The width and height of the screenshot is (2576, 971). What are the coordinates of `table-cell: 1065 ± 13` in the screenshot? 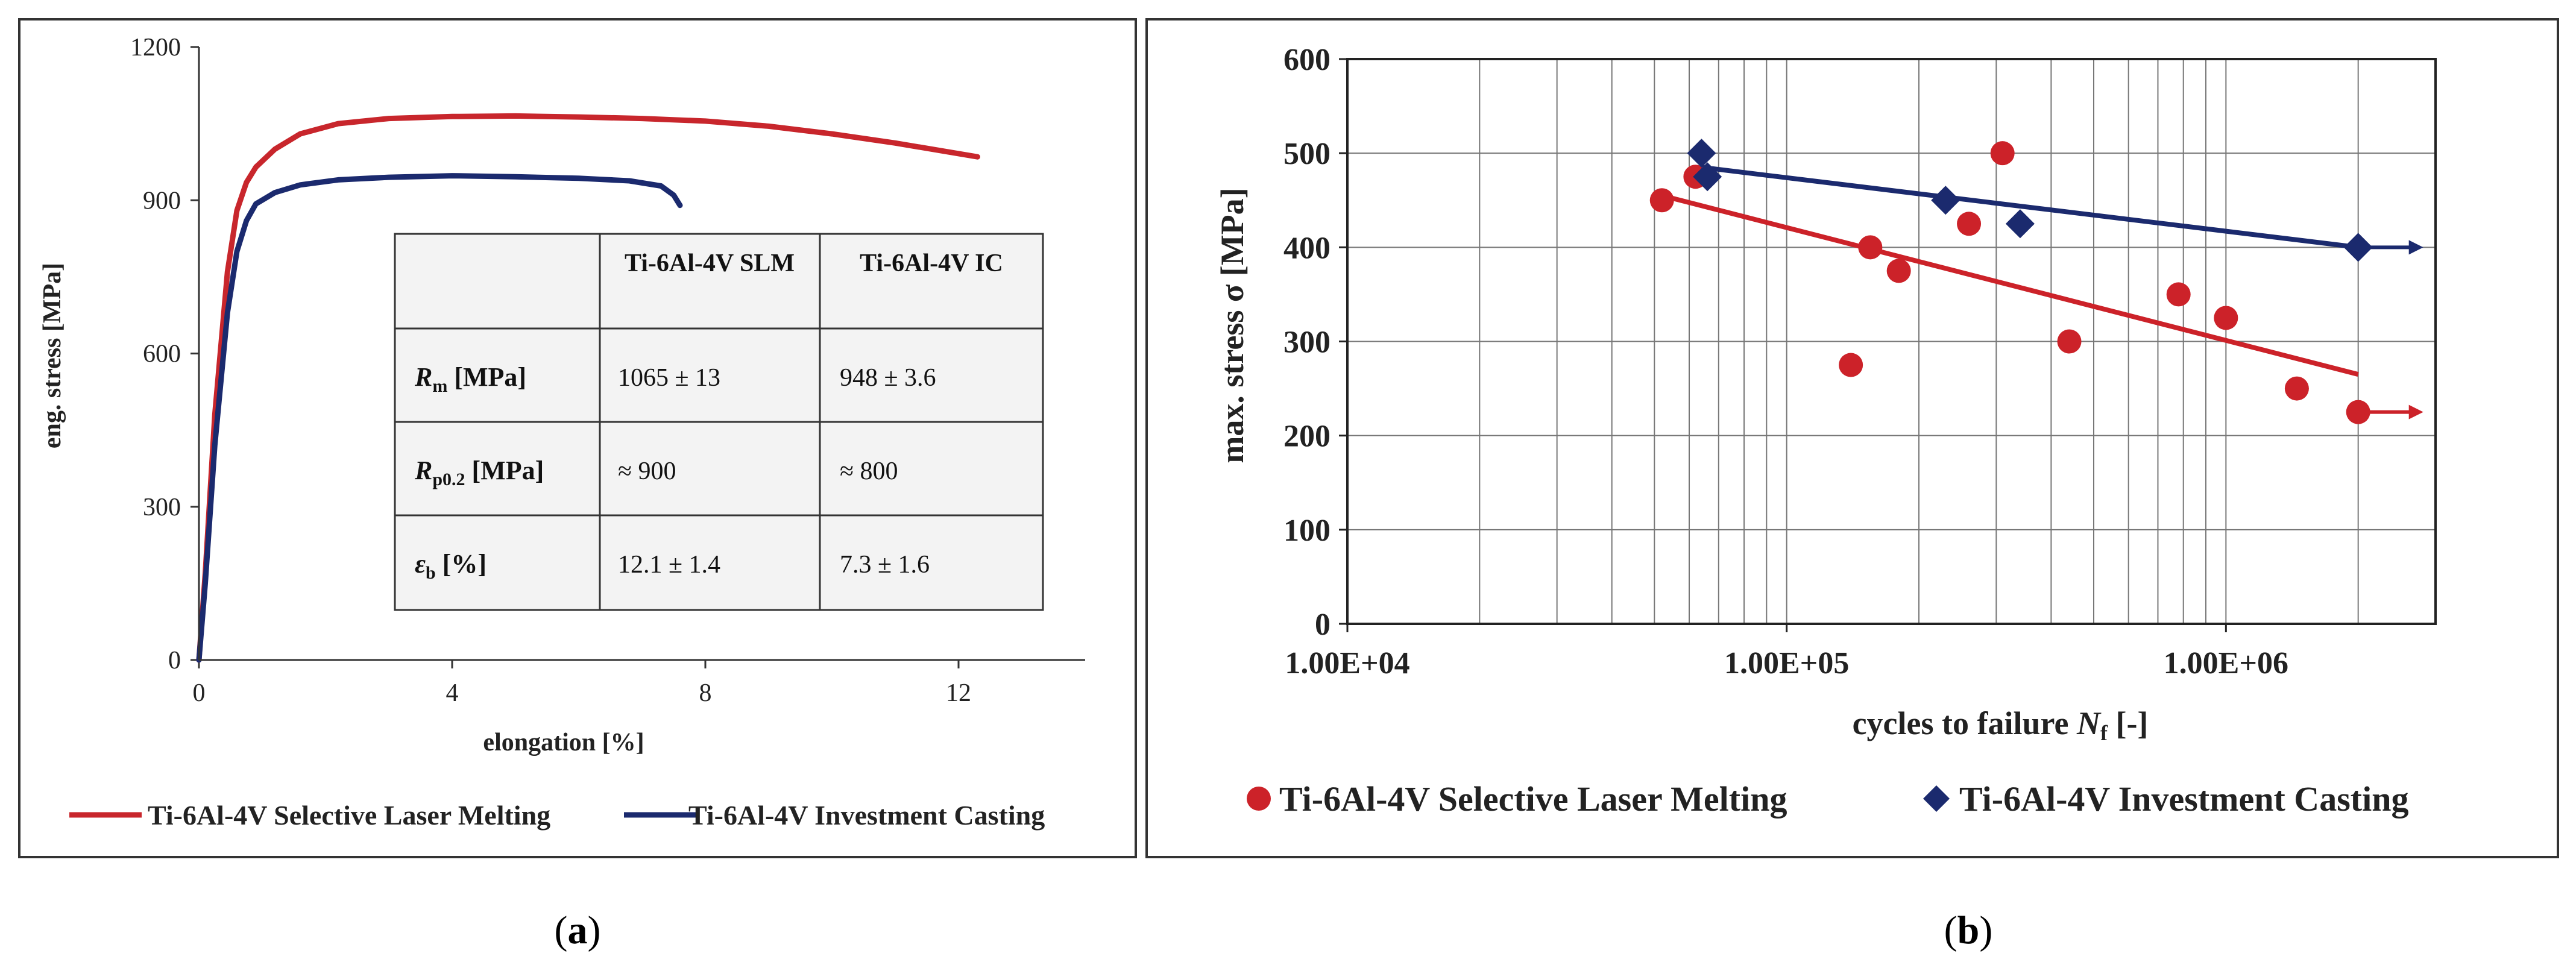 It's located at (669, 378).